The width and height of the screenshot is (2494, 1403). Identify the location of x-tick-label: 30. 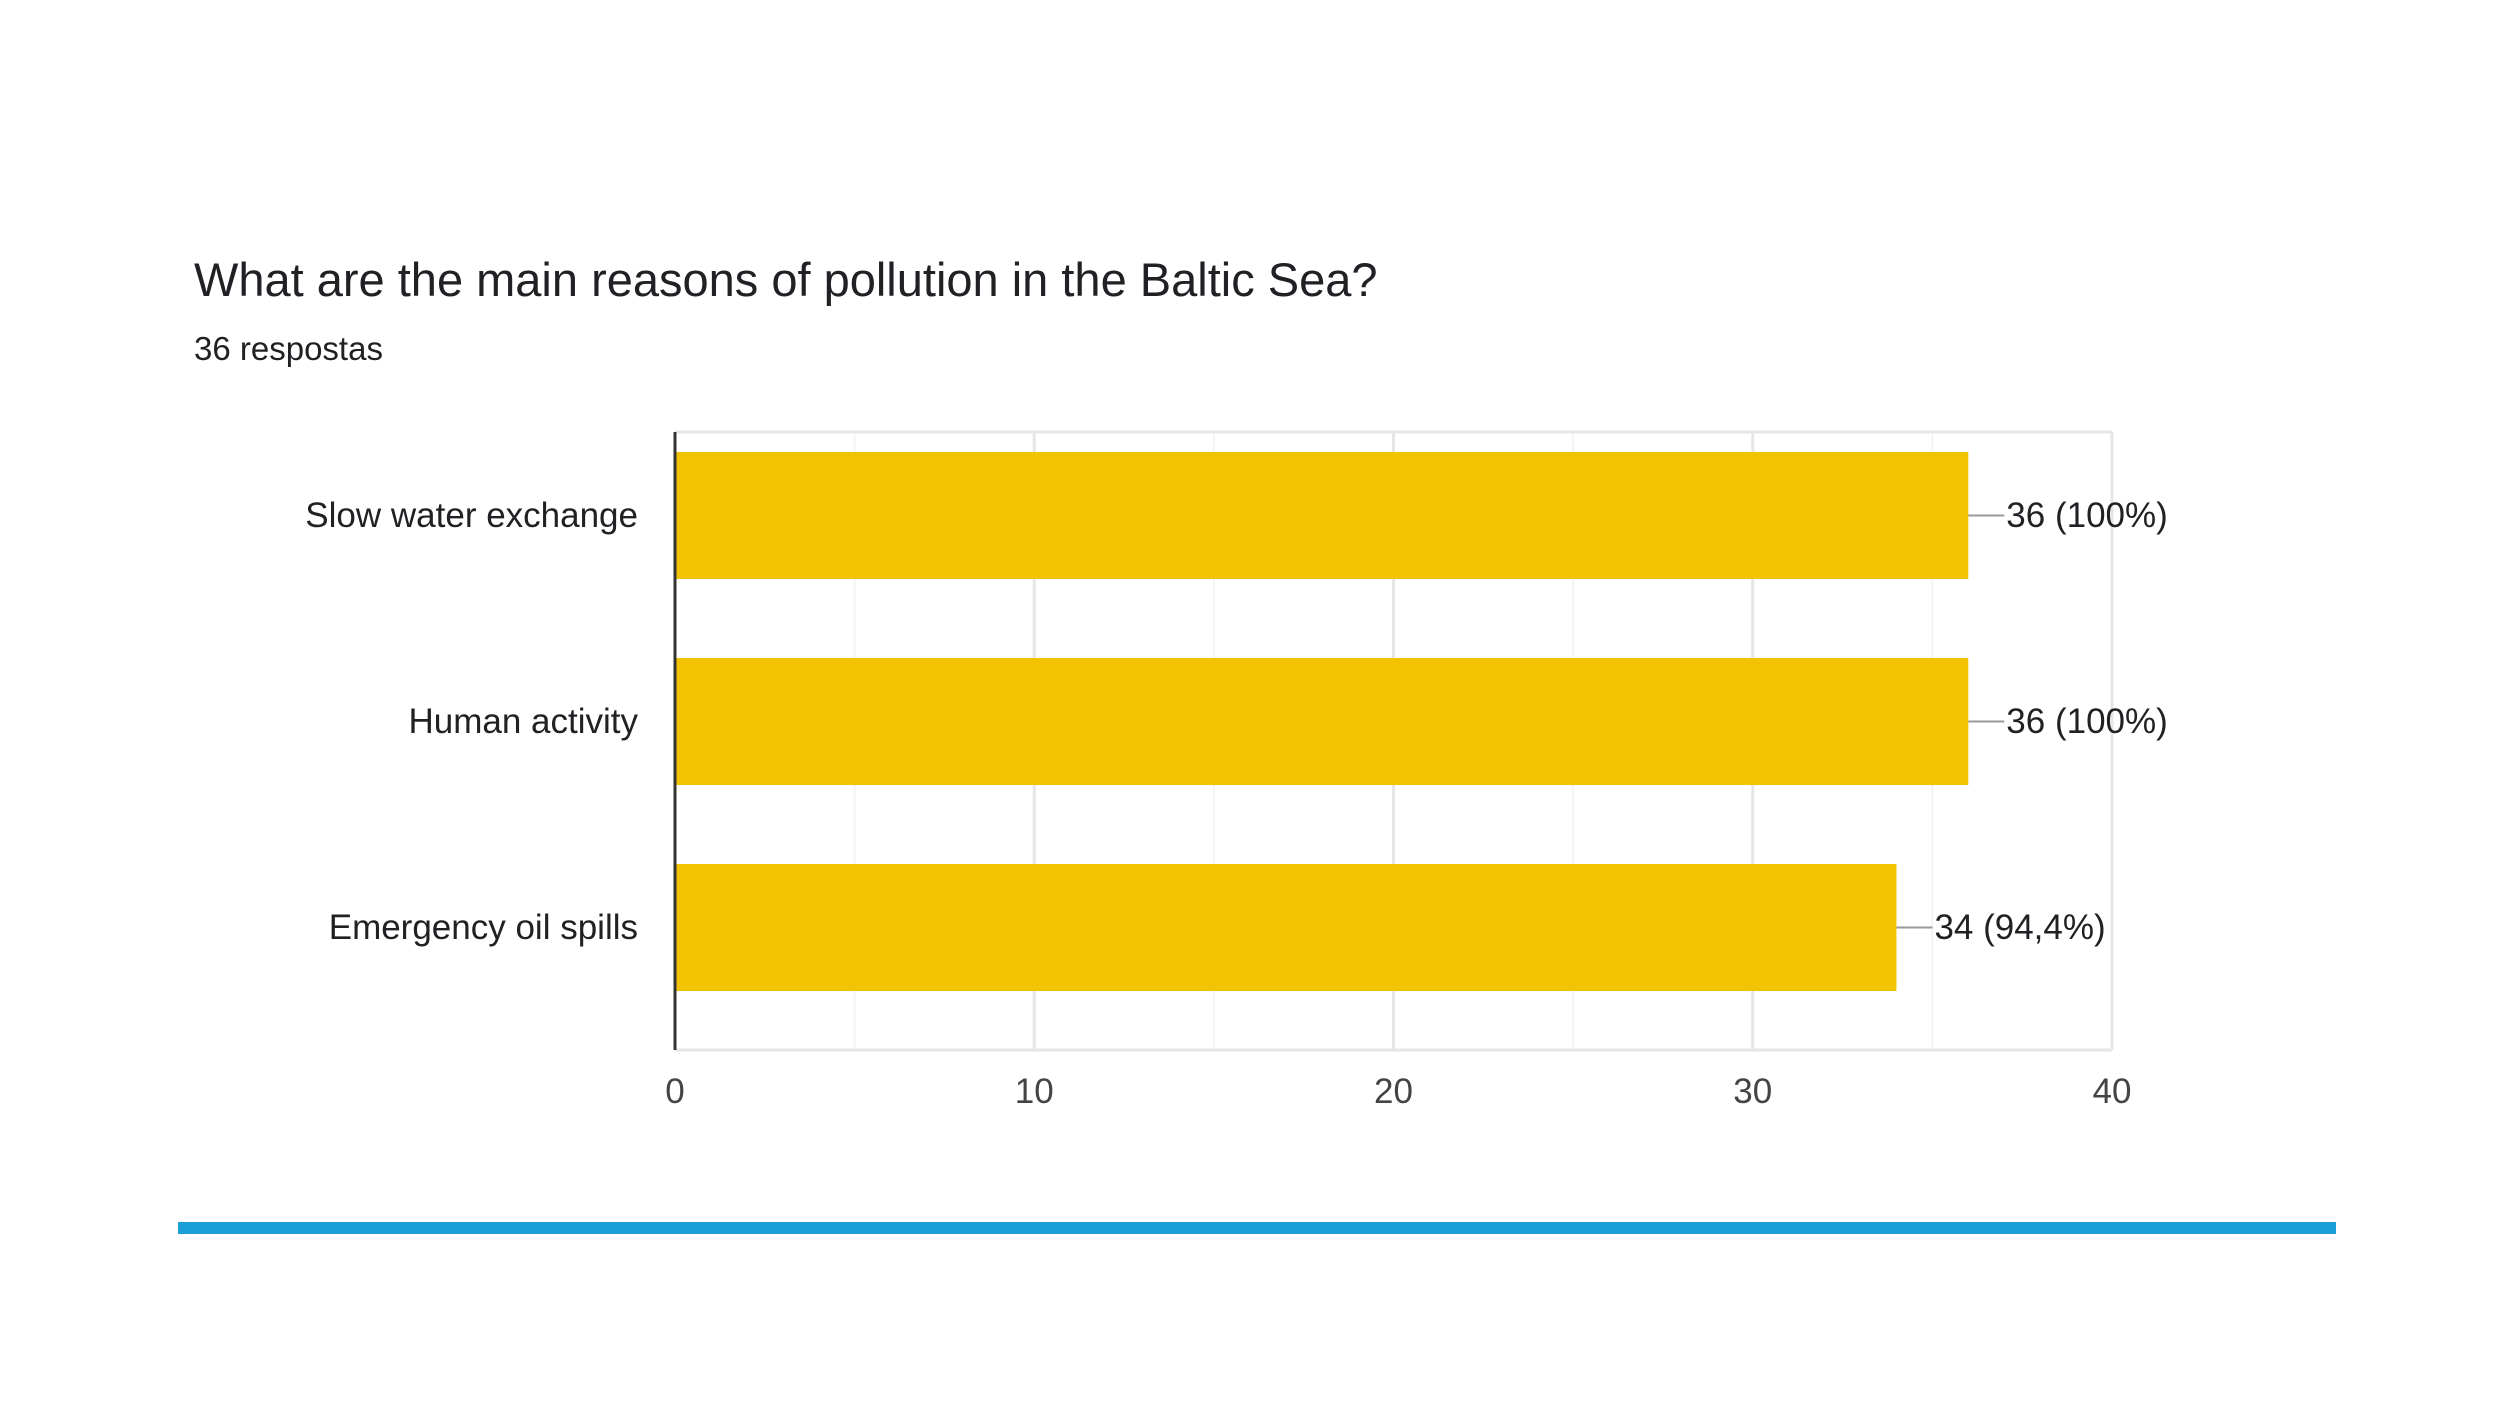
(1752, 1091).